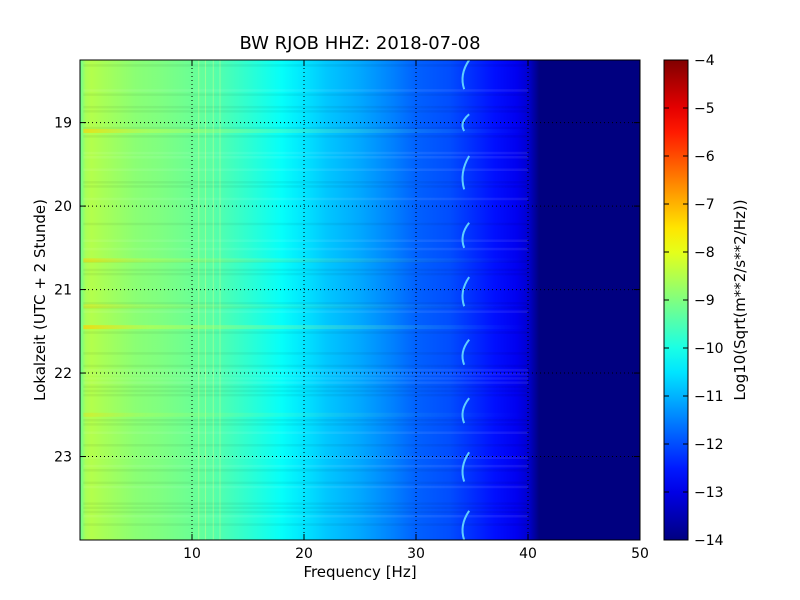 The height and width of the screenshot is (600, 800). I want to click on colorbar-ticks: −4 −5 −6 −7 −8 −9 −10 −11 −12 −13 −14, so click(694, 301).